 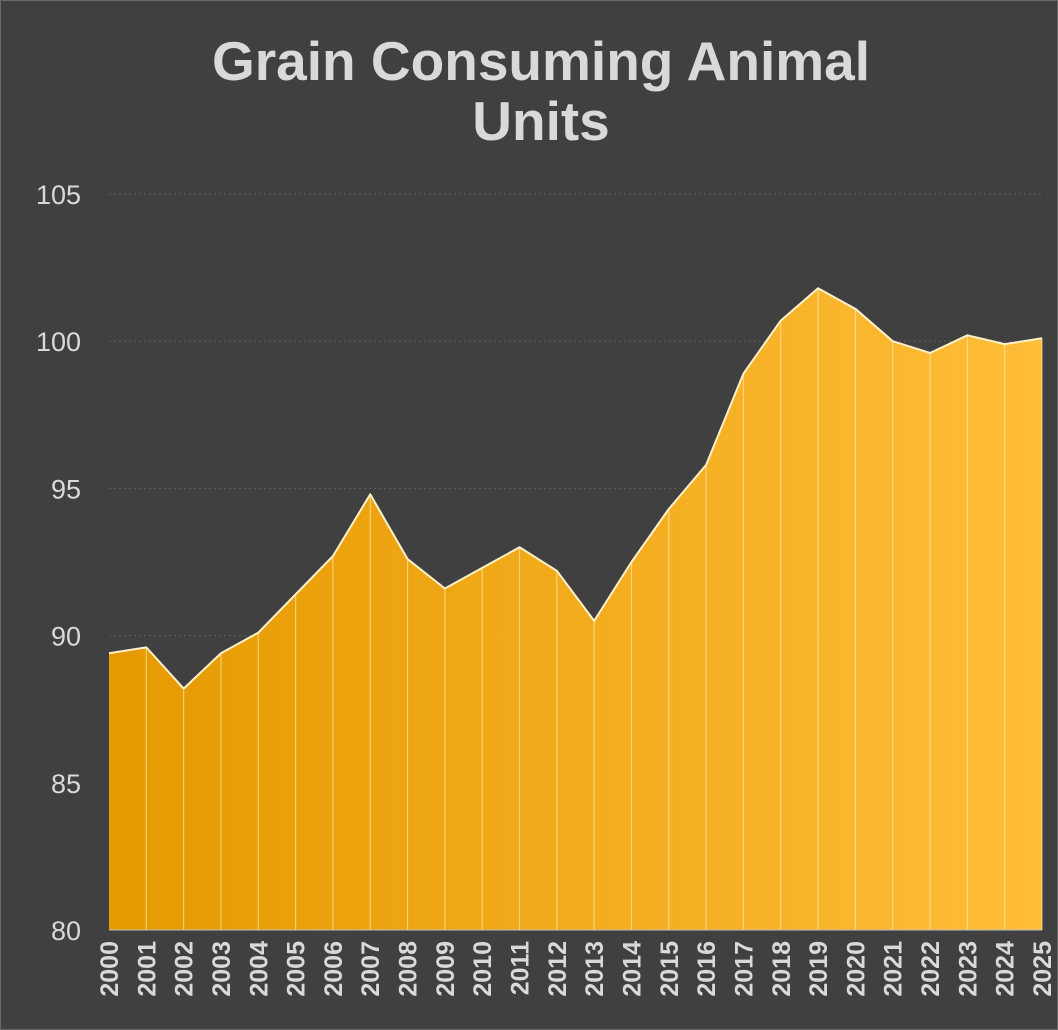 I want to click on x-tick-label: 2004, so click(x=259, y=969).